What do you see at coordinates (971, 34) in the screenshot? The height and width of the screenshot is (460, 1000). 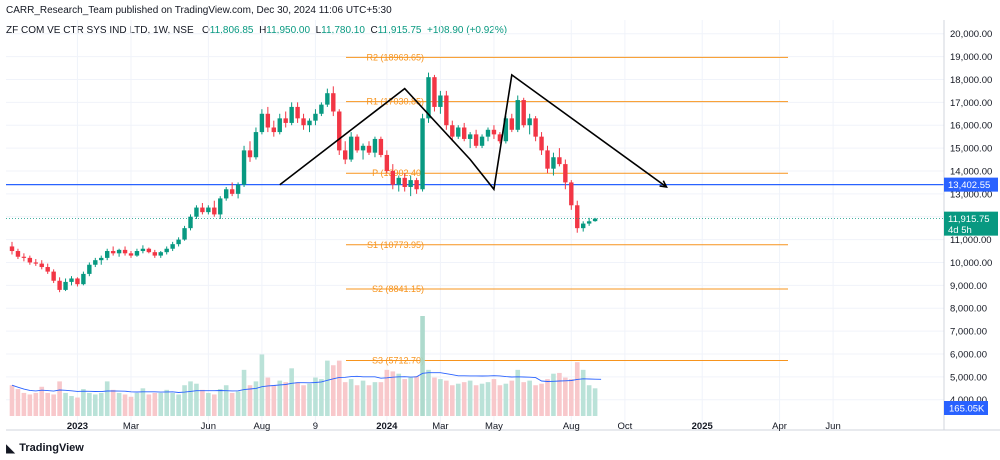 I see `price-tick-label: 20,000.00` at bounding box center [971, 34].